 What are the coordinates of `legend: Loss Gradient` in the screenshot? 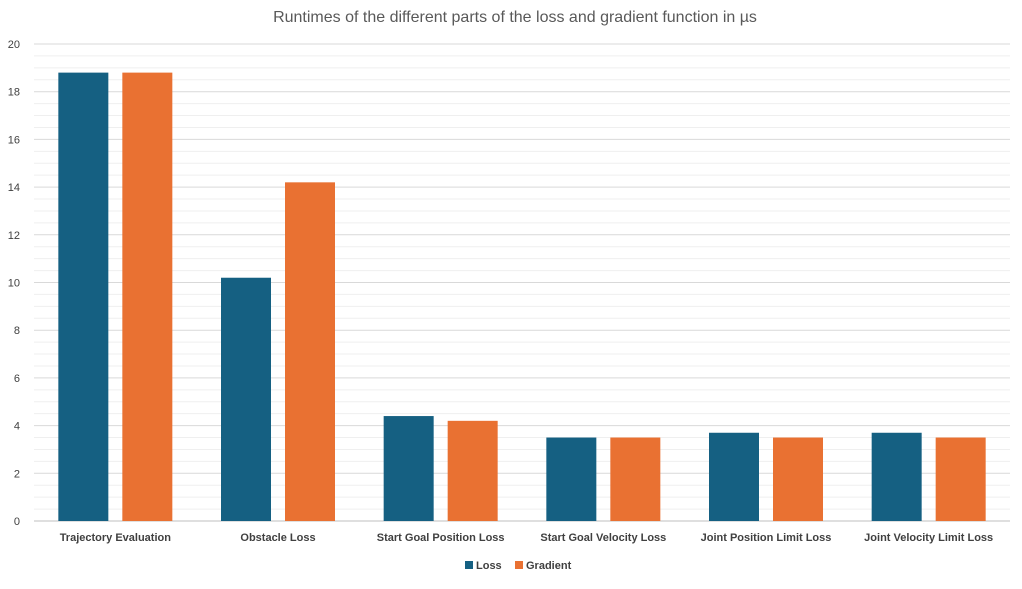 It's located at (518, 566).